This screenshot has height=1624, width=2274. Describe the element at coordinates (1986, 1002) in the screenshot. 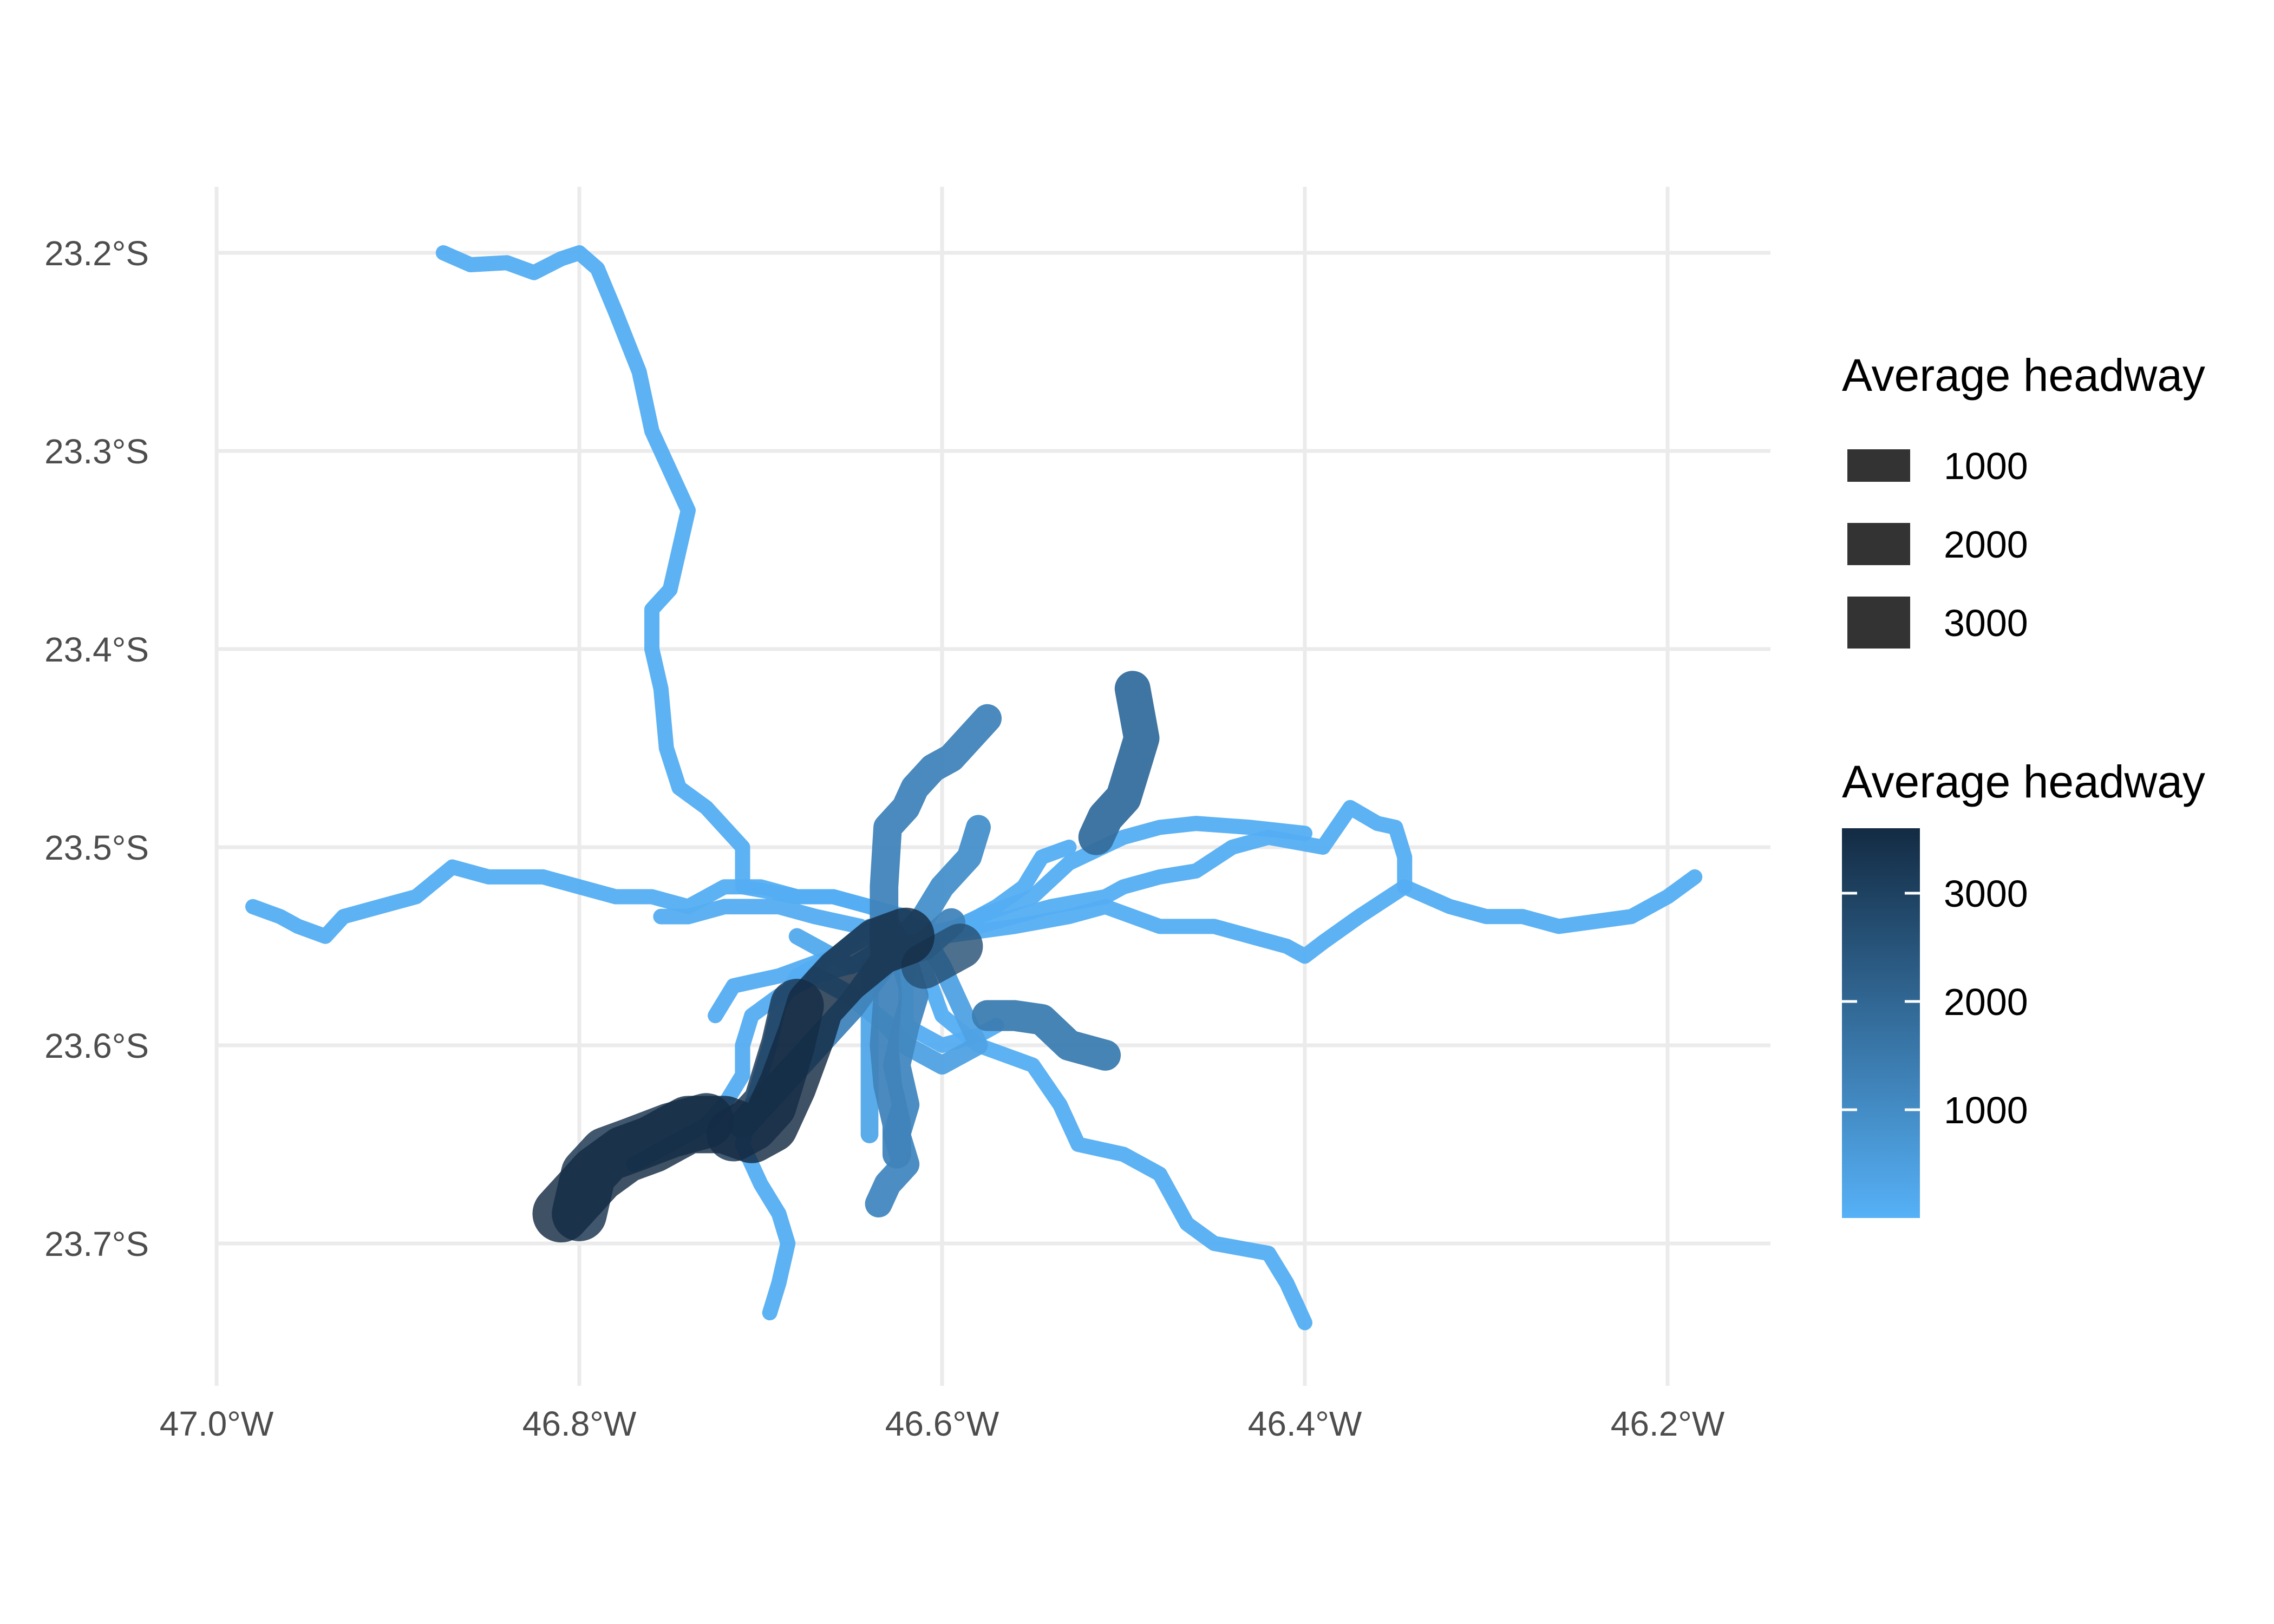

I see `colorbar-tick-label: 2000` at that location.